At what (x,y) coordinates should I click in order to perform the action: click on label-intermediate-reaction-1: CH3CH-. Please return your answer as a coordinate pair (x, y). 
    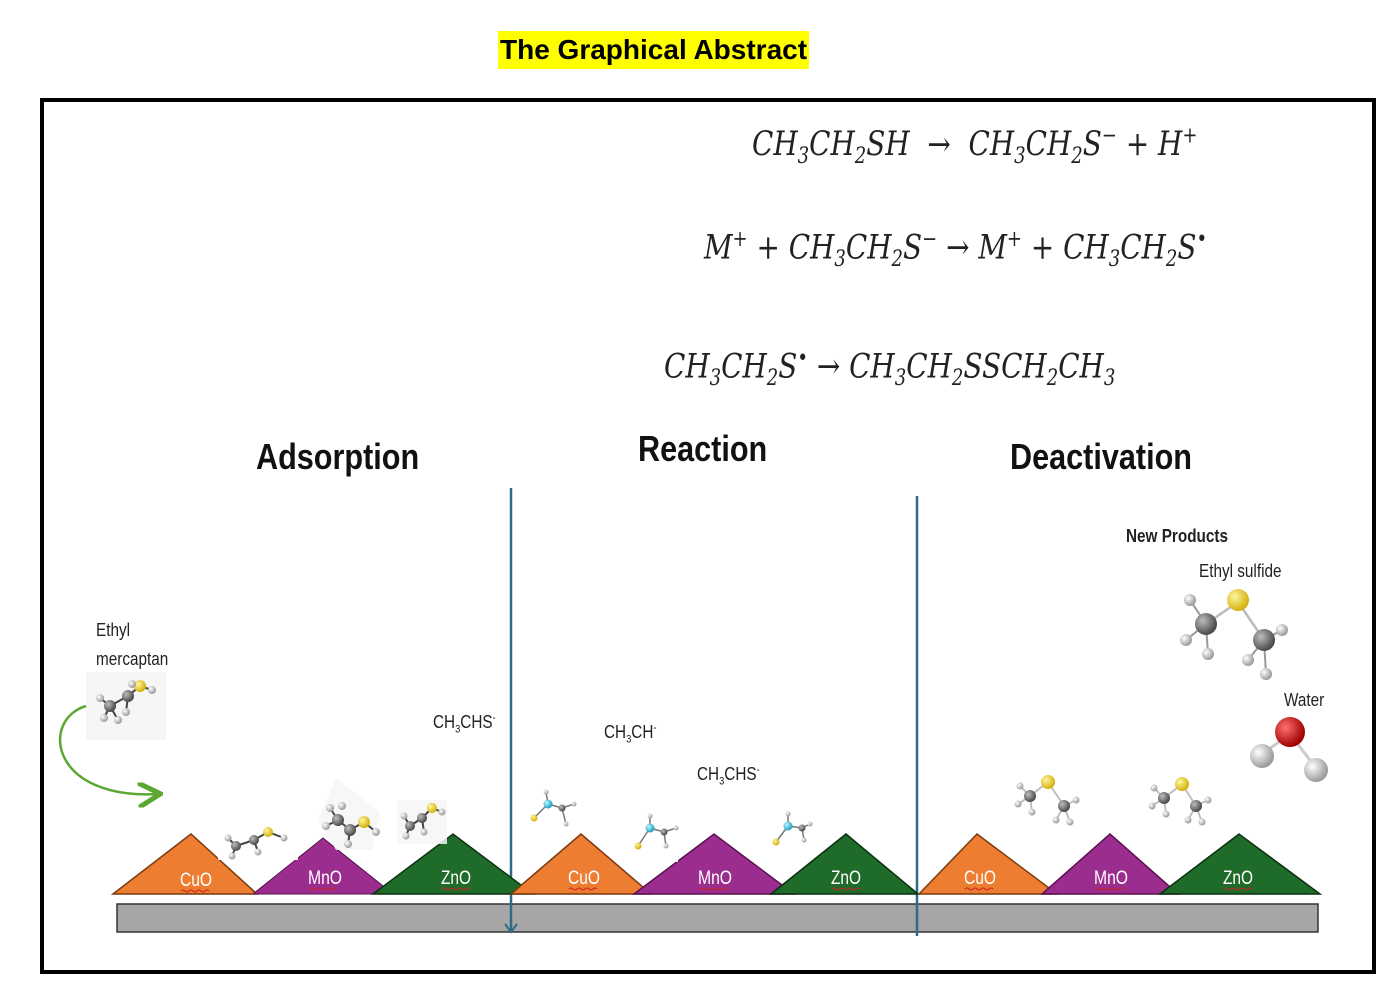
    Looking at the image, I should click on (630, 734).